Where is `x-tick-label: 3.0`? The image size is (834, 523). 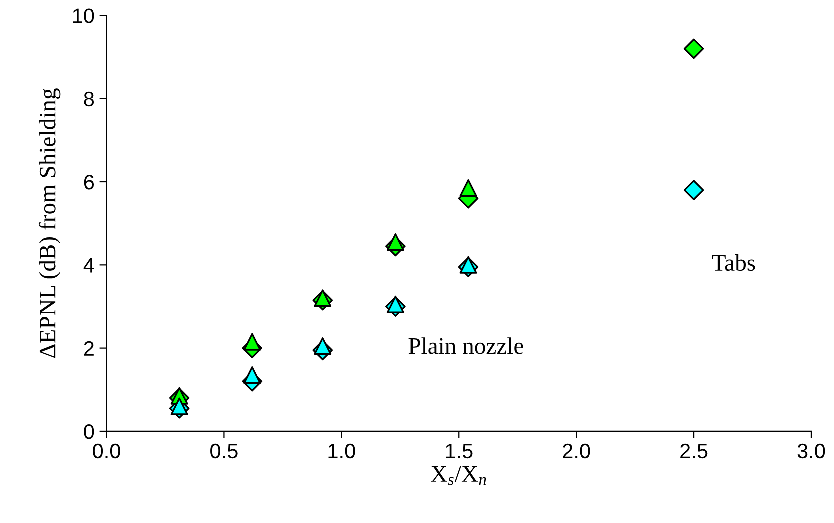
x-tick-label: 3.0 is located at coordinates (812, 451).